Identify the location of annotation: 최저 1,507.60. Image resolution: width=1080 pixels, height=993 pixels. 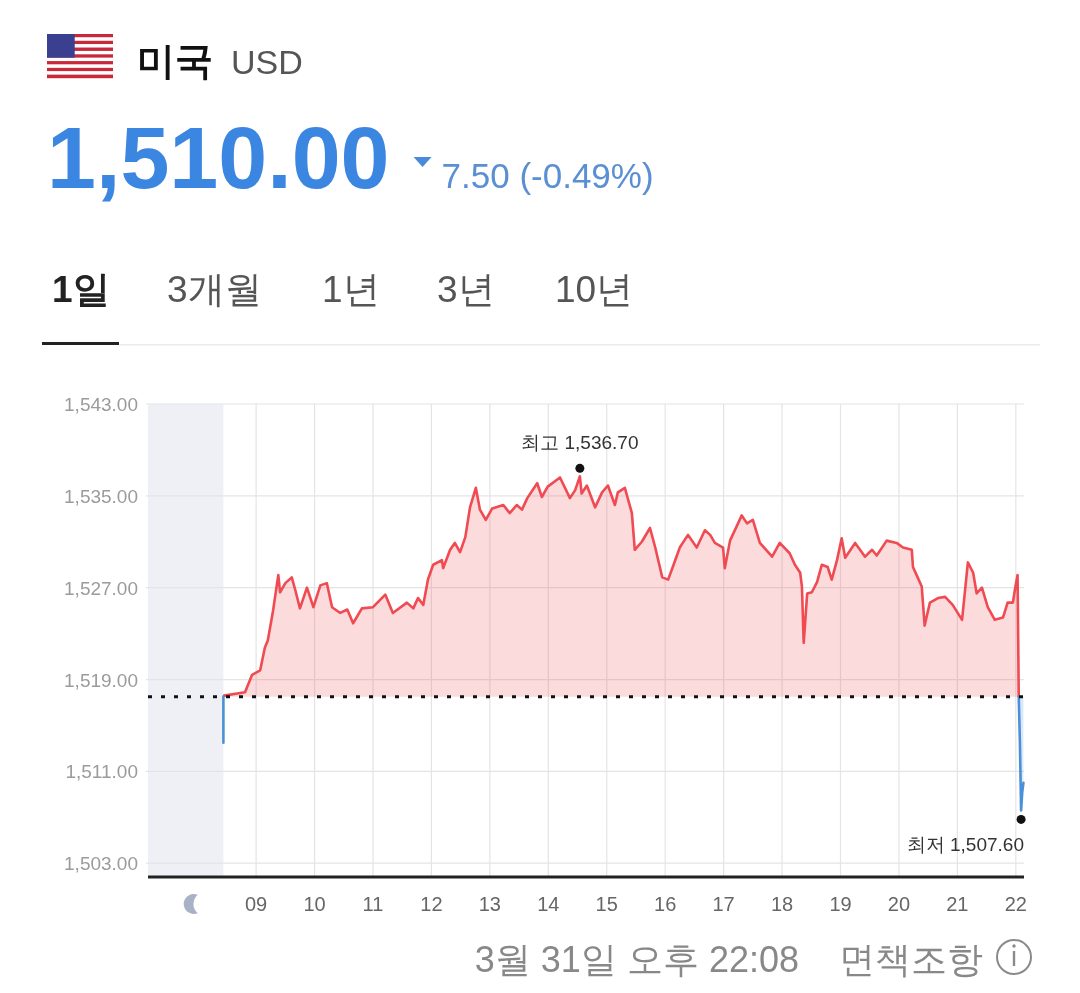
(965, 845).